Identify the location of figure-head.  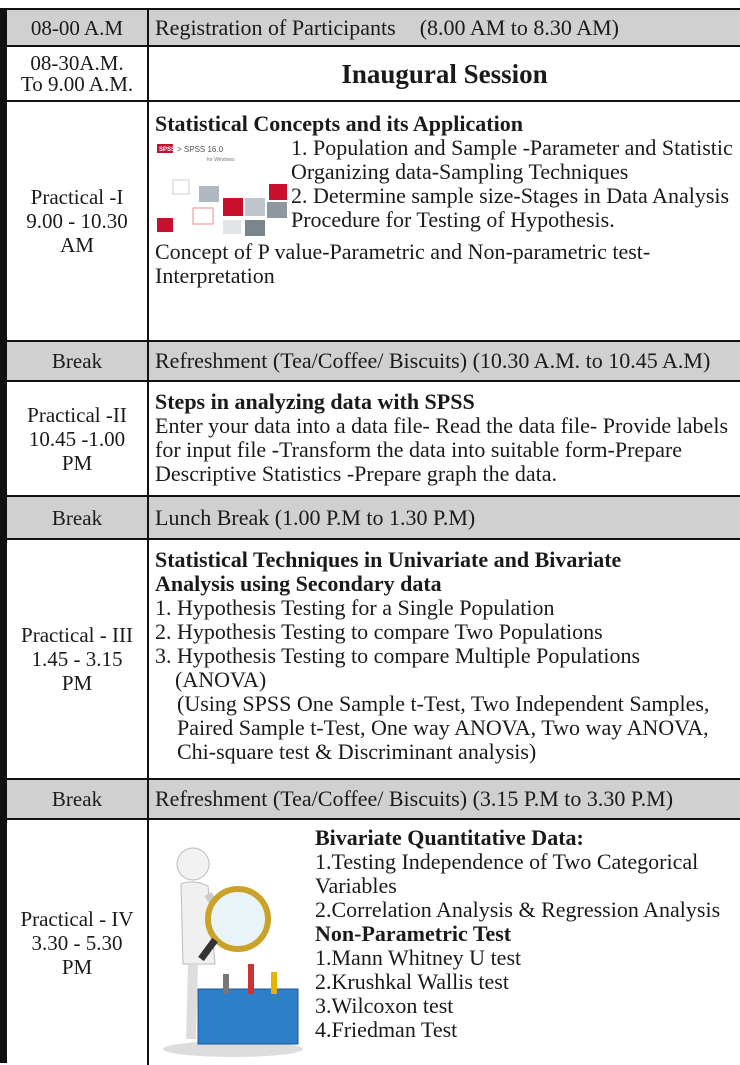
(193, 864).